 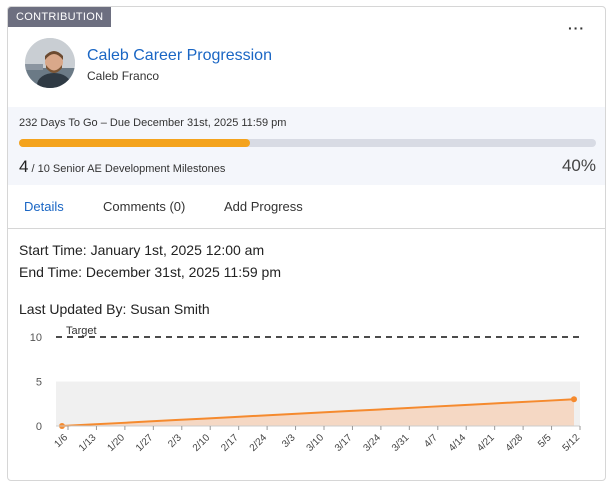 What do you see at coordinates (431, 441) in the screenshot?
I see `x-tick-label: 4/7` at bounding box center [431, 441].